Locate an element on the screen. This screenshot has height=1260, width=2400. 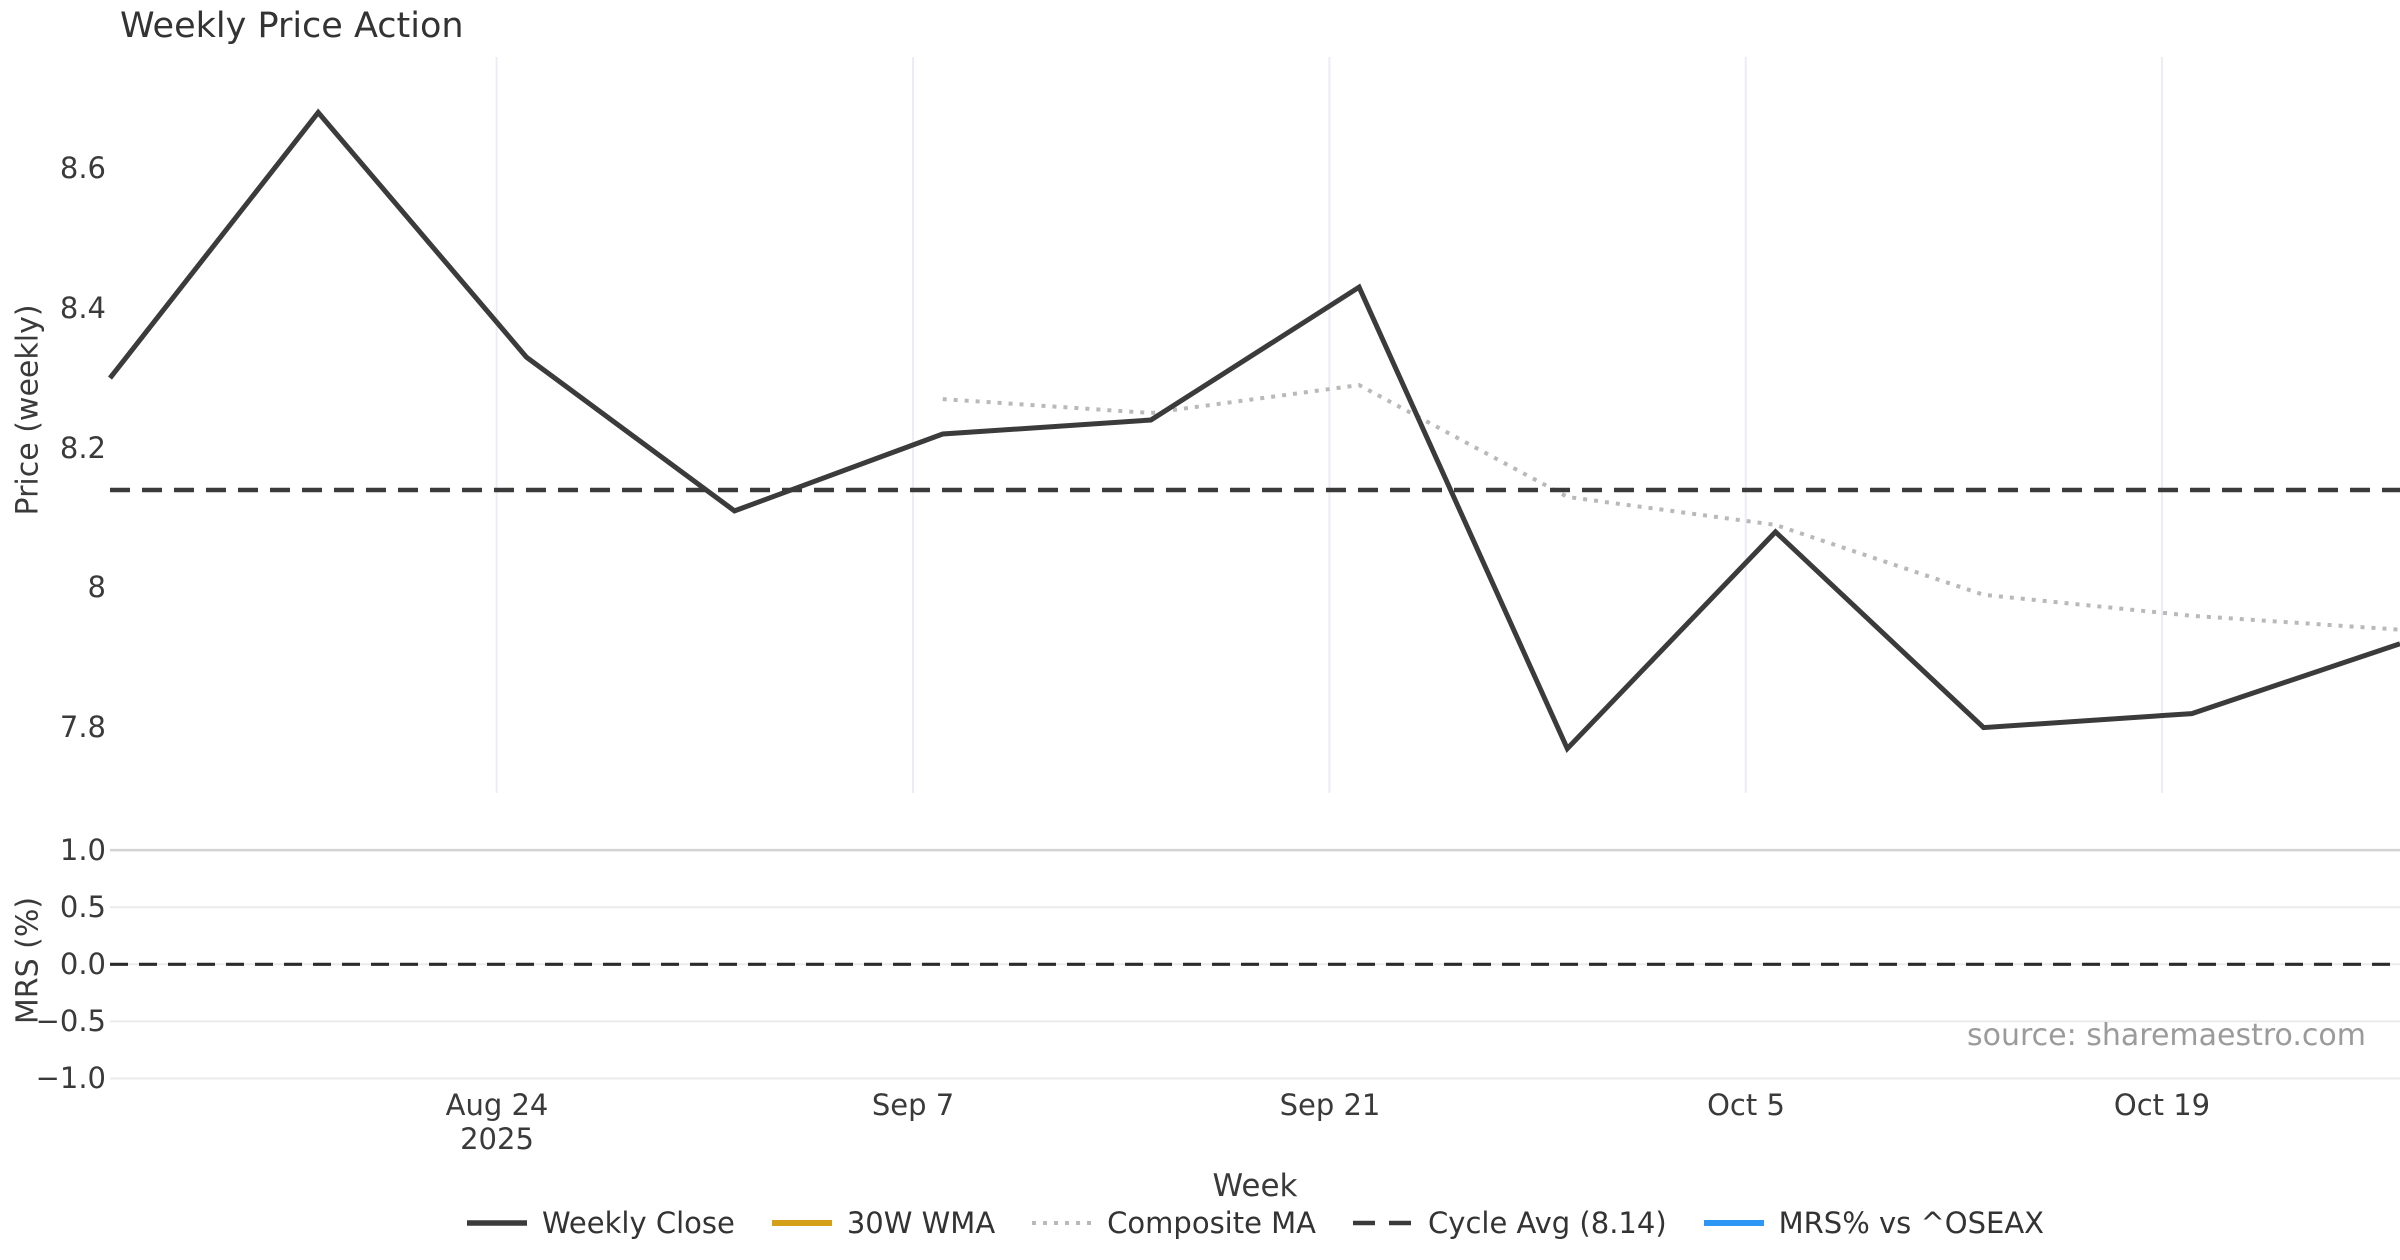
xtick-sep7: Sep 7 is located at coordinates (913, 1105).